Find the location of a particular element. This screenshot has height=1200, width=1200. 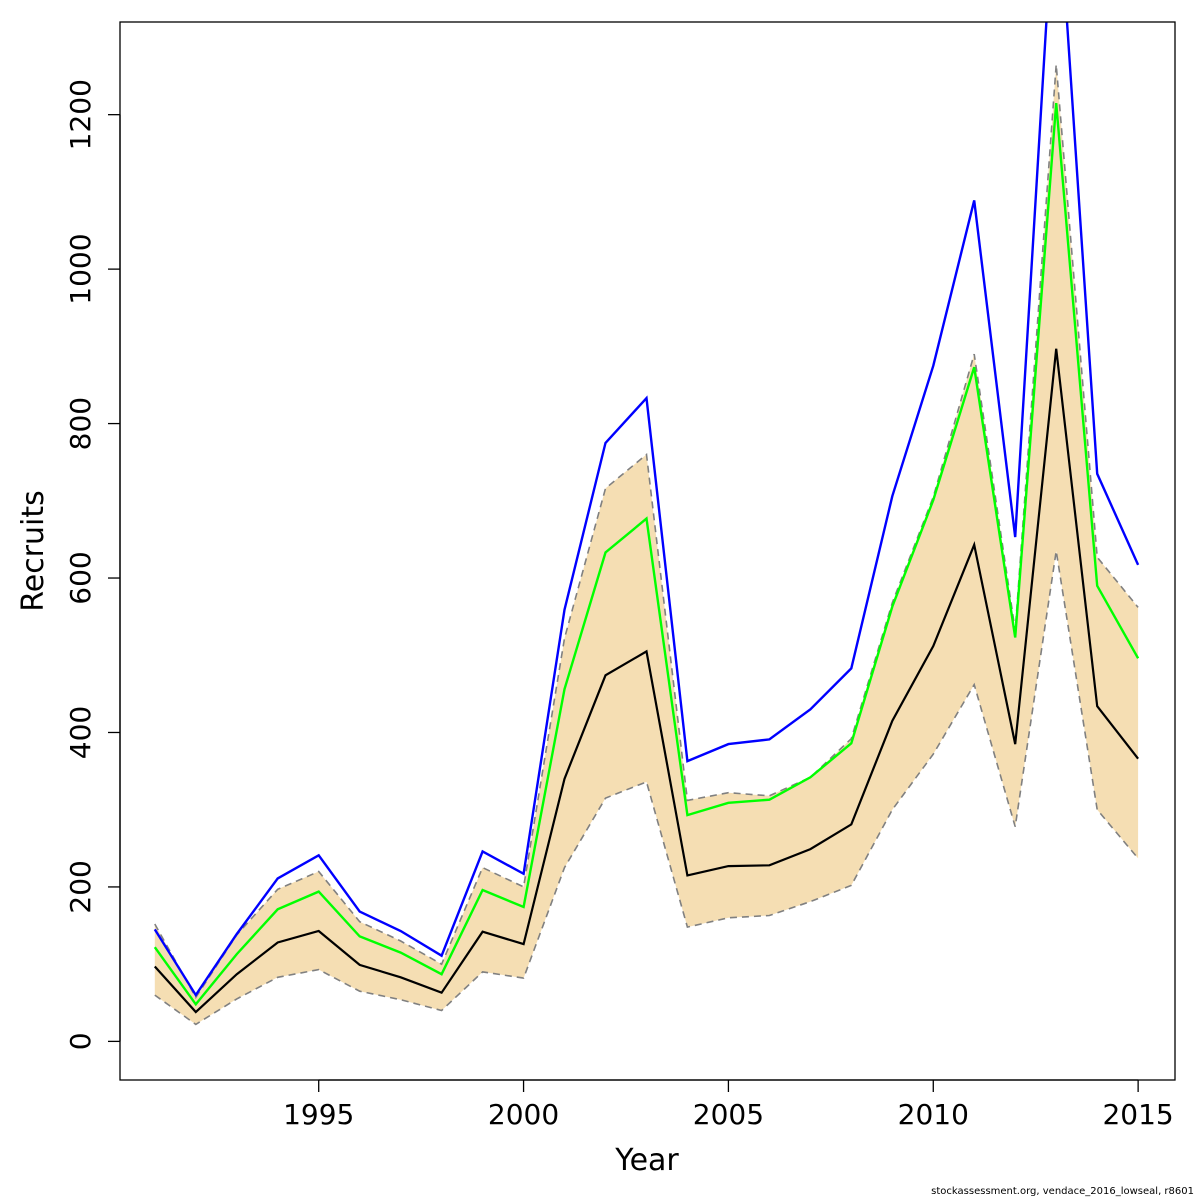

y-axis-title: Recruits is located at coordinates (33, 551).